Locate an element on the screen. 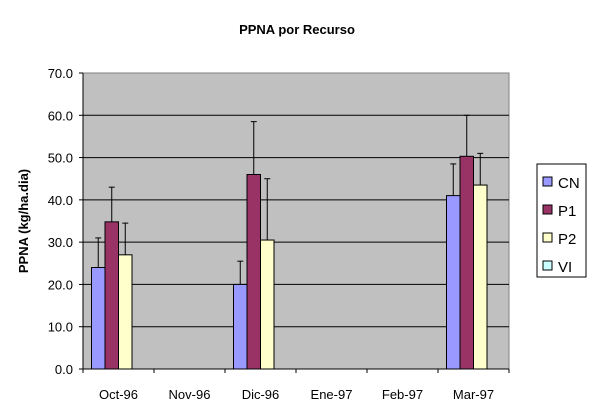  x-tick-label: Dic-96 is located at coordinates (261, 394).